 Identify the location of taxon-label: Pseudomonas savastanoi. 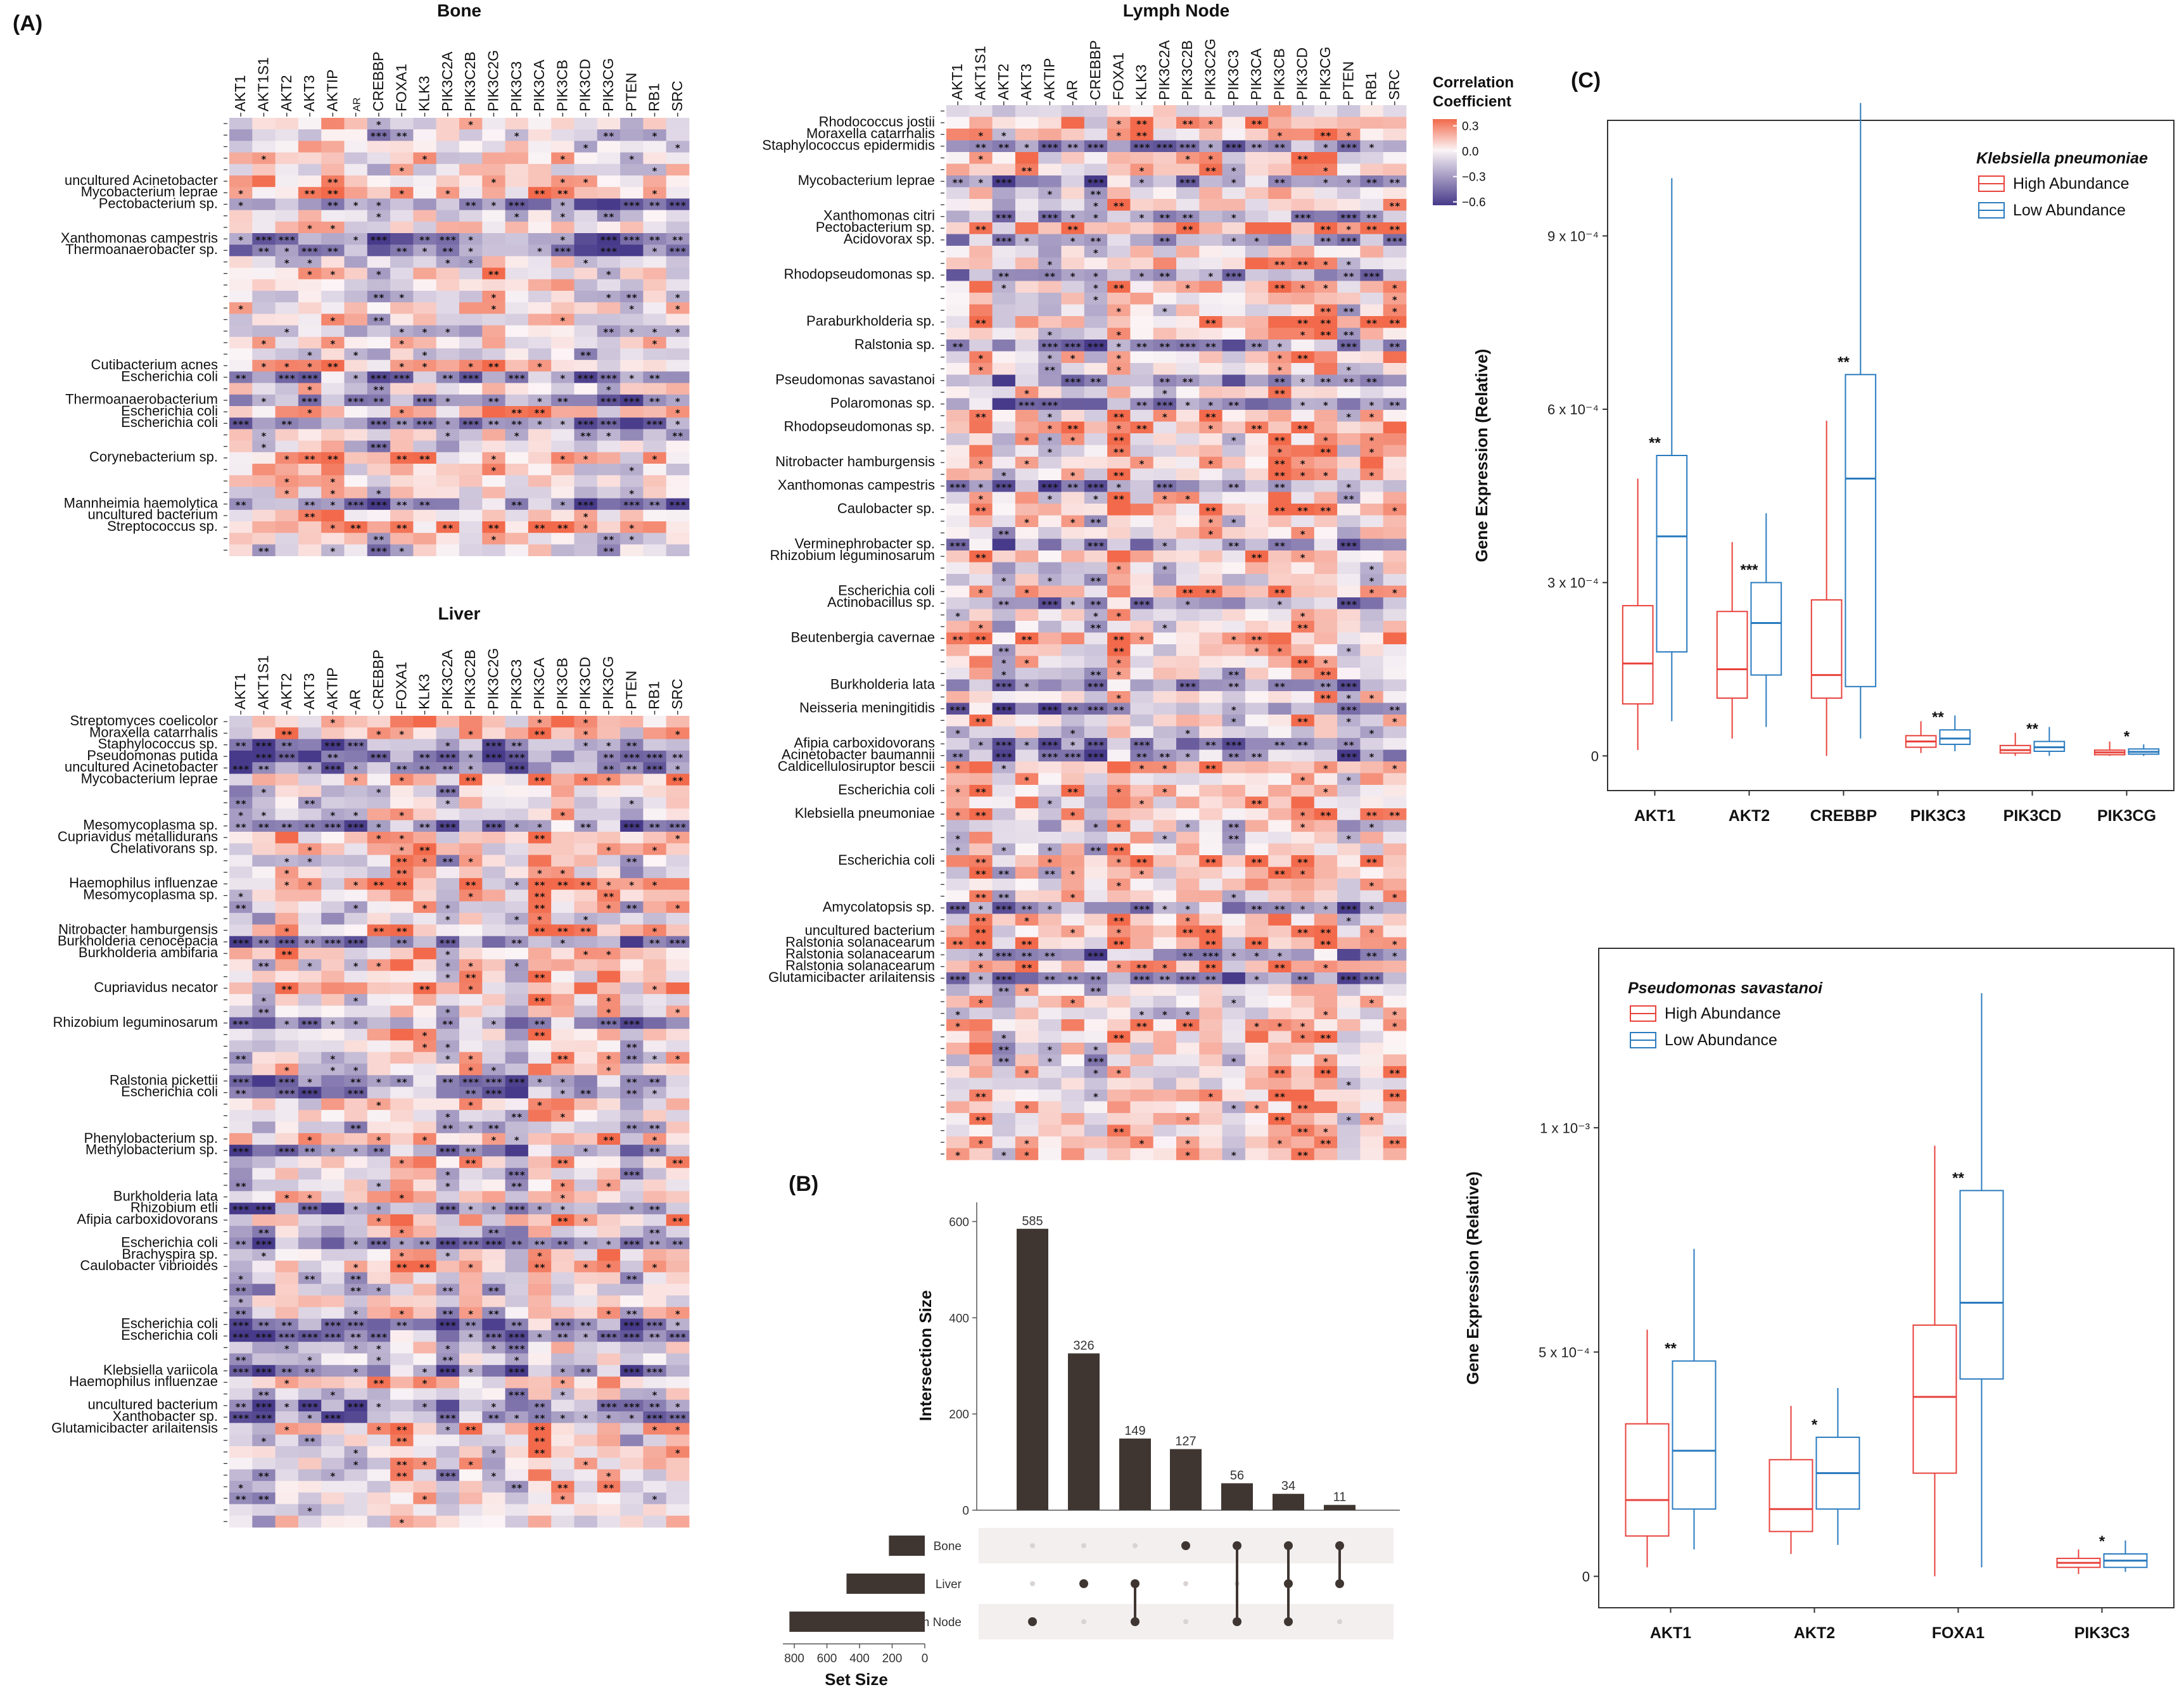
(855, 380).